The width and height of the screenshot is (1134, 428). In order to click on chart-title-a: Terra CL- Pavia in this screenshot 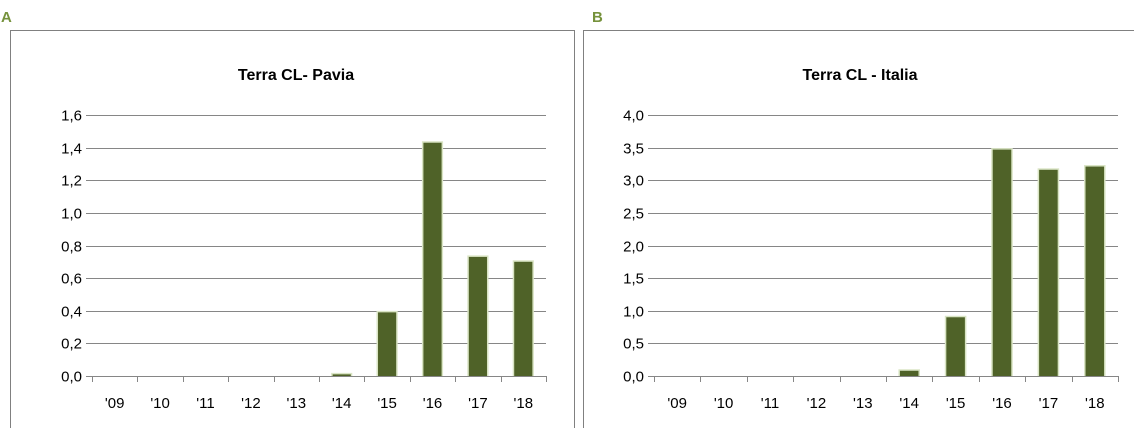, I will do `click(296, 75)`.